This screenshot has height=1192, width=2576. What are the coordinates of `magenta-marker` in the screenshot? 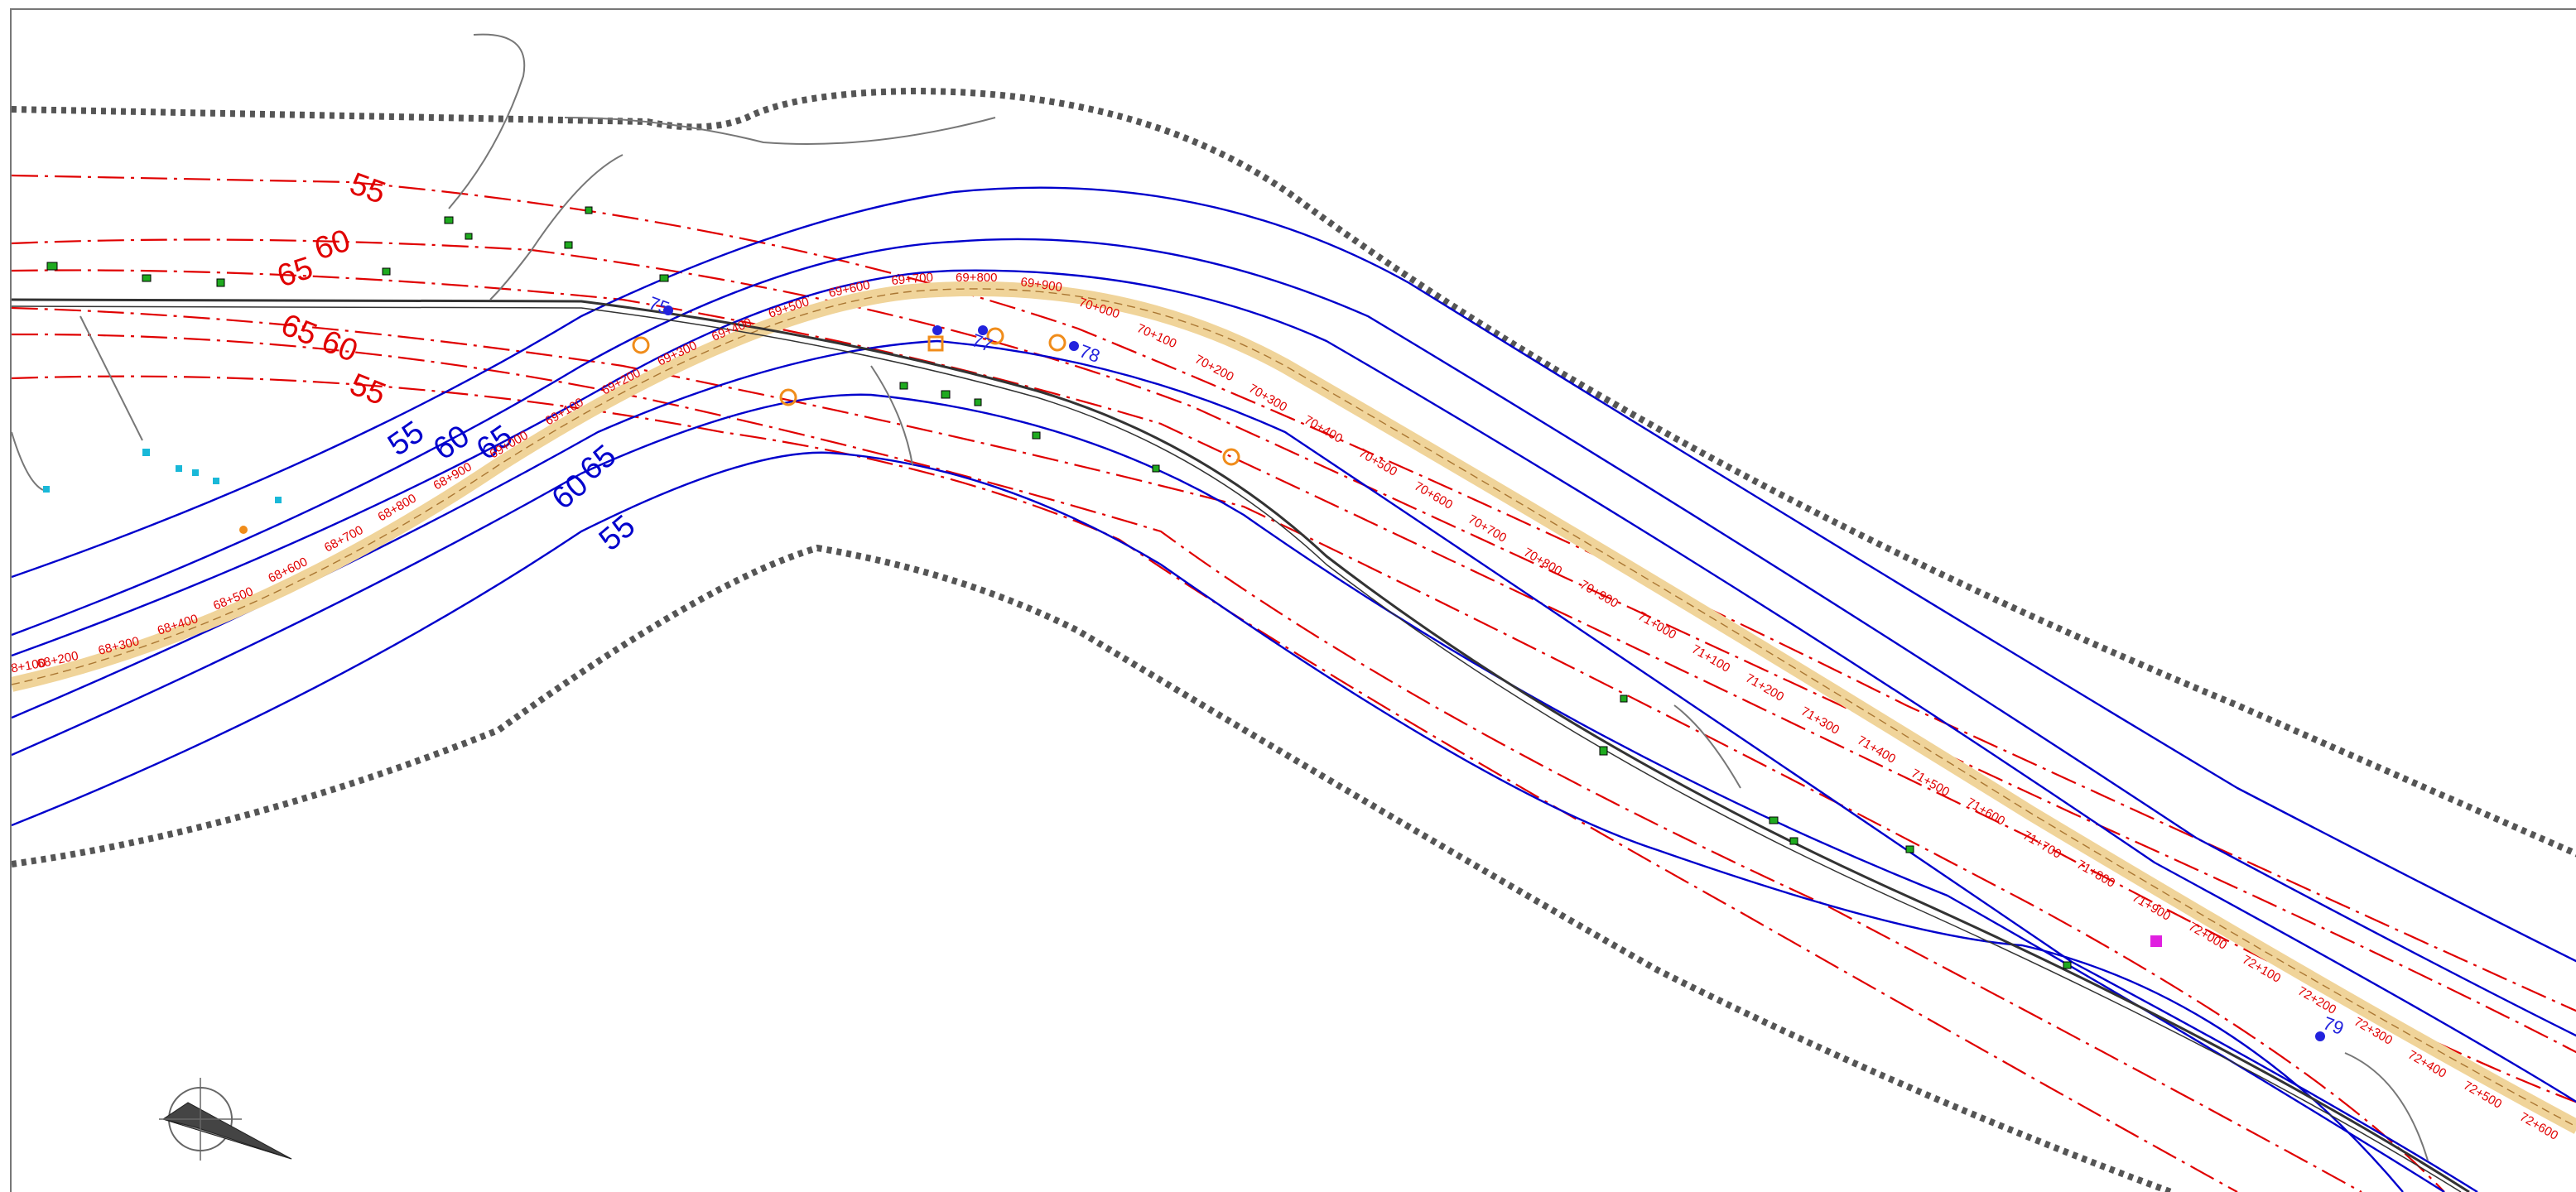 It's located at (2156, 941).